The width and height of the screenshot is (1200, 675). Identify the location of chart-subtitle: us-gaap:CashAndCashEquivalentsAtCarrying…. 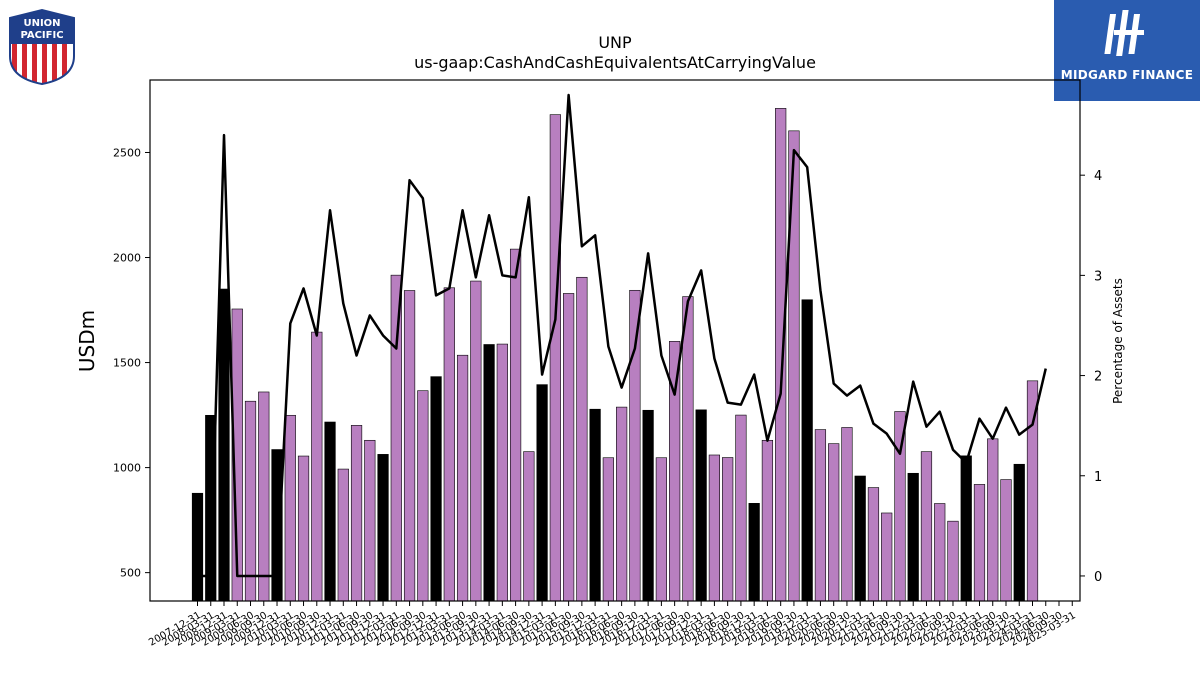
(615, 62).